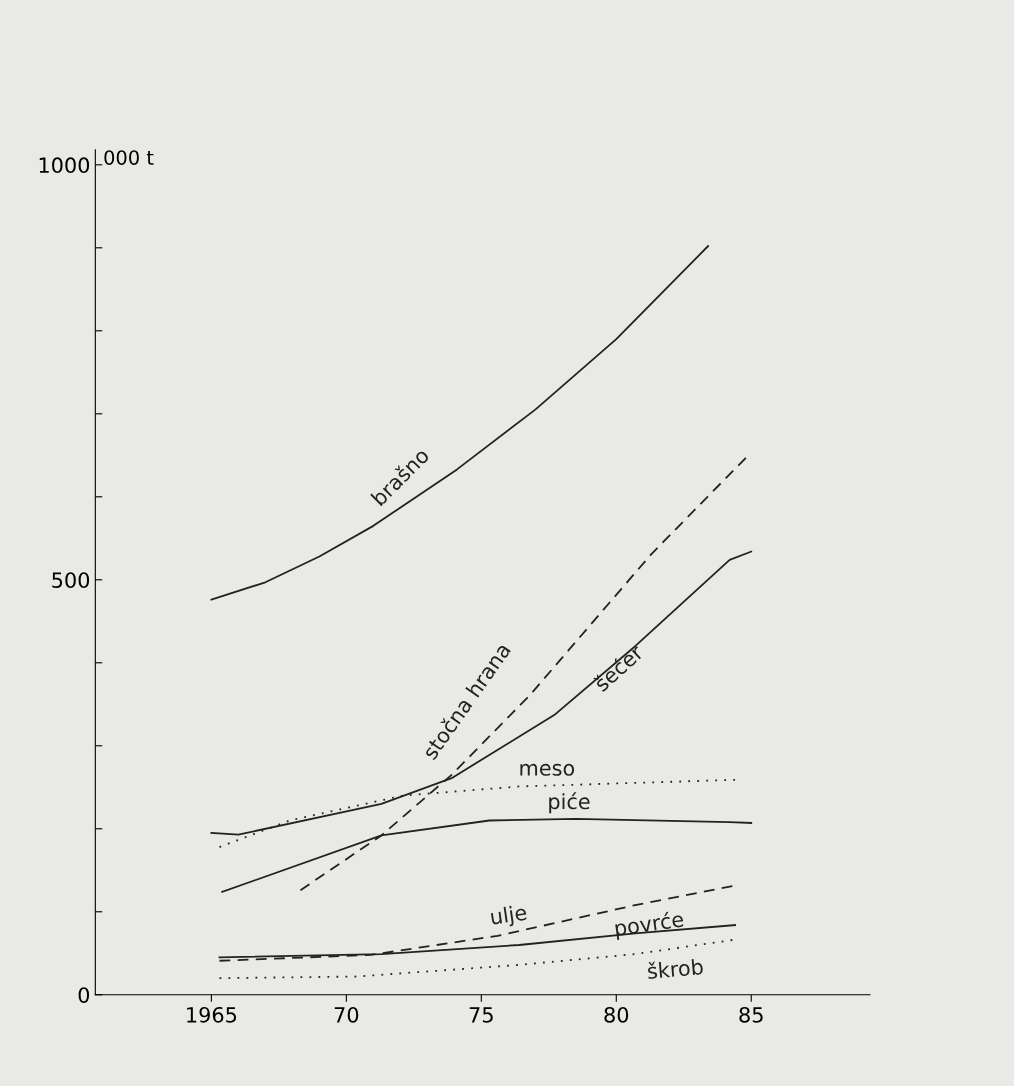  I want to click on x-tick-label: 75, so click(481, 1015).